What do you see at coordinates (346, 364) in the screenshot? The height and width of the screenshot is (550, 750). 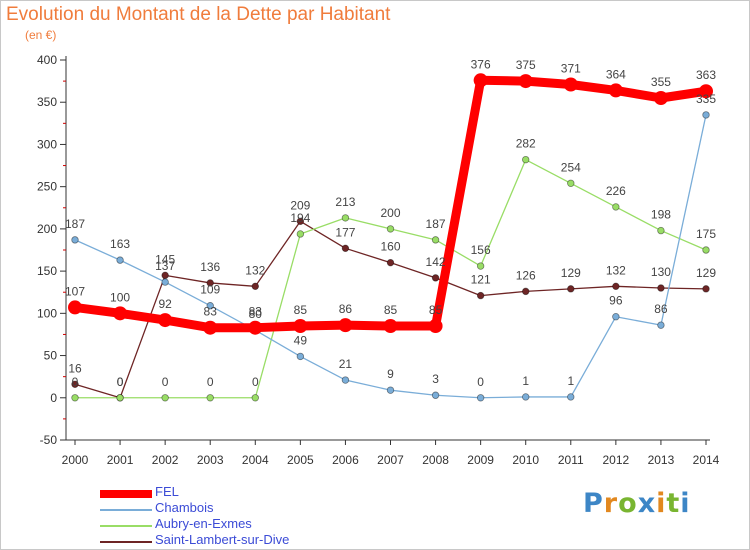 I see `data-label: 21` at bounding box center [346, 364].